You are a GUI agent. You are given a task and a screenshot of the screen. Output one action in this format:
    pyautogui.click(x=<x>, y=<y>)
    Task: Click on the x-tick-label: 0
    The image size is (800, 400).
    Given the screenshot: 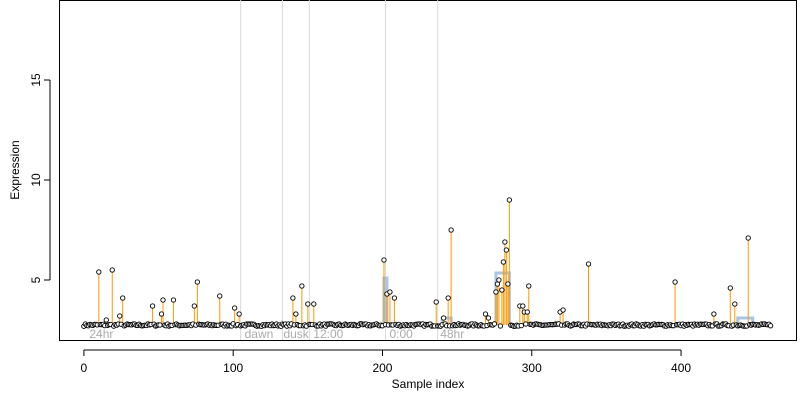 What is the action you would take?
    pyautogui.click(x=84, y=368)
    